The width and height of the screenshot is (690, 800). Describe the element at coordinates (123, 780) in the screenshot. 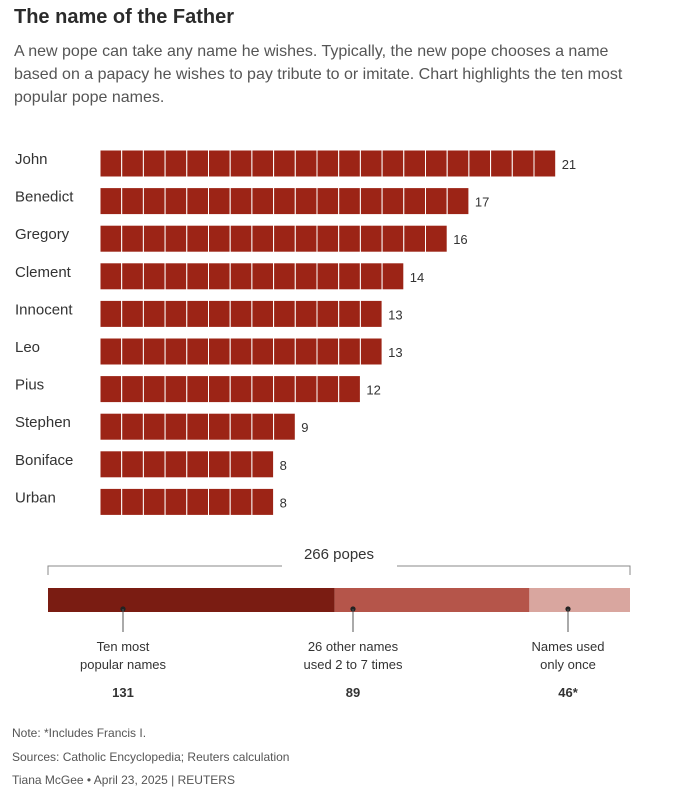

I see `credit-line: Tiana McGee • April 23, 2025 | REUTERS` at that location.